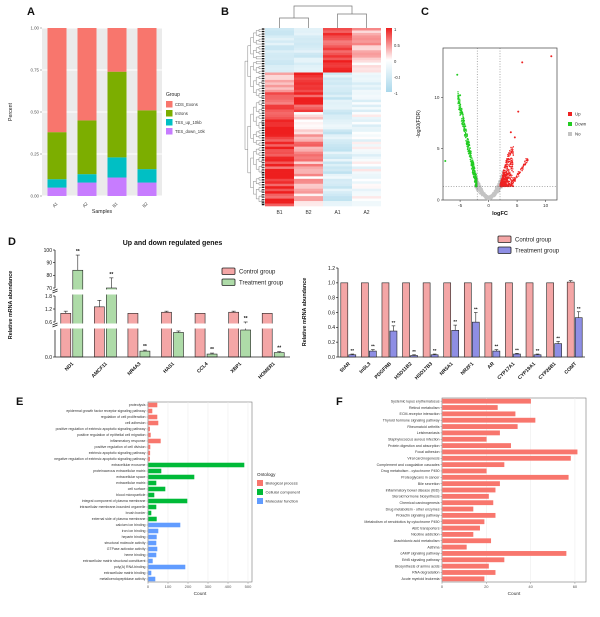 Image resolution: width=600 pixels, height=617 pixels. Describe the element at coordinates (49, 263) in the screenshot. I see `svg-text: 90` at that location.